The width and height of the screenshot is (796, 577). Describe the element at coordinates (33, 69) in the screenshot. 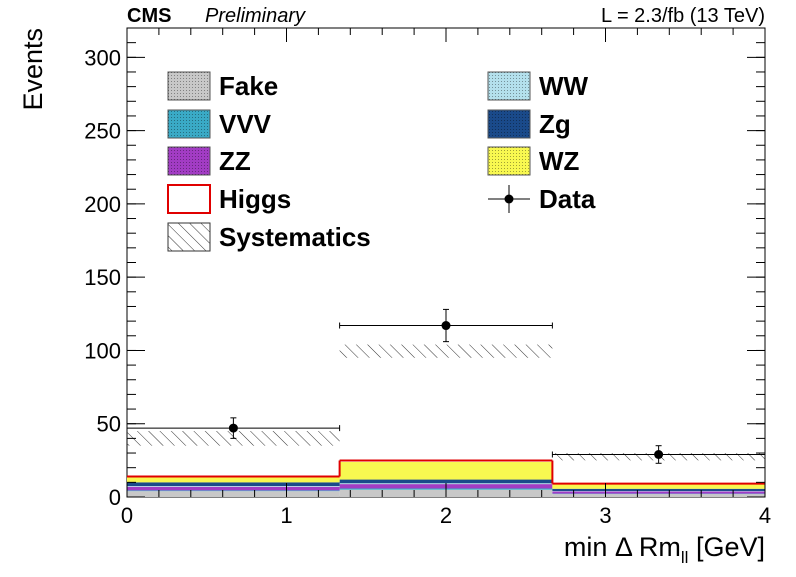

I see `y-axis-label: Events` at that location.